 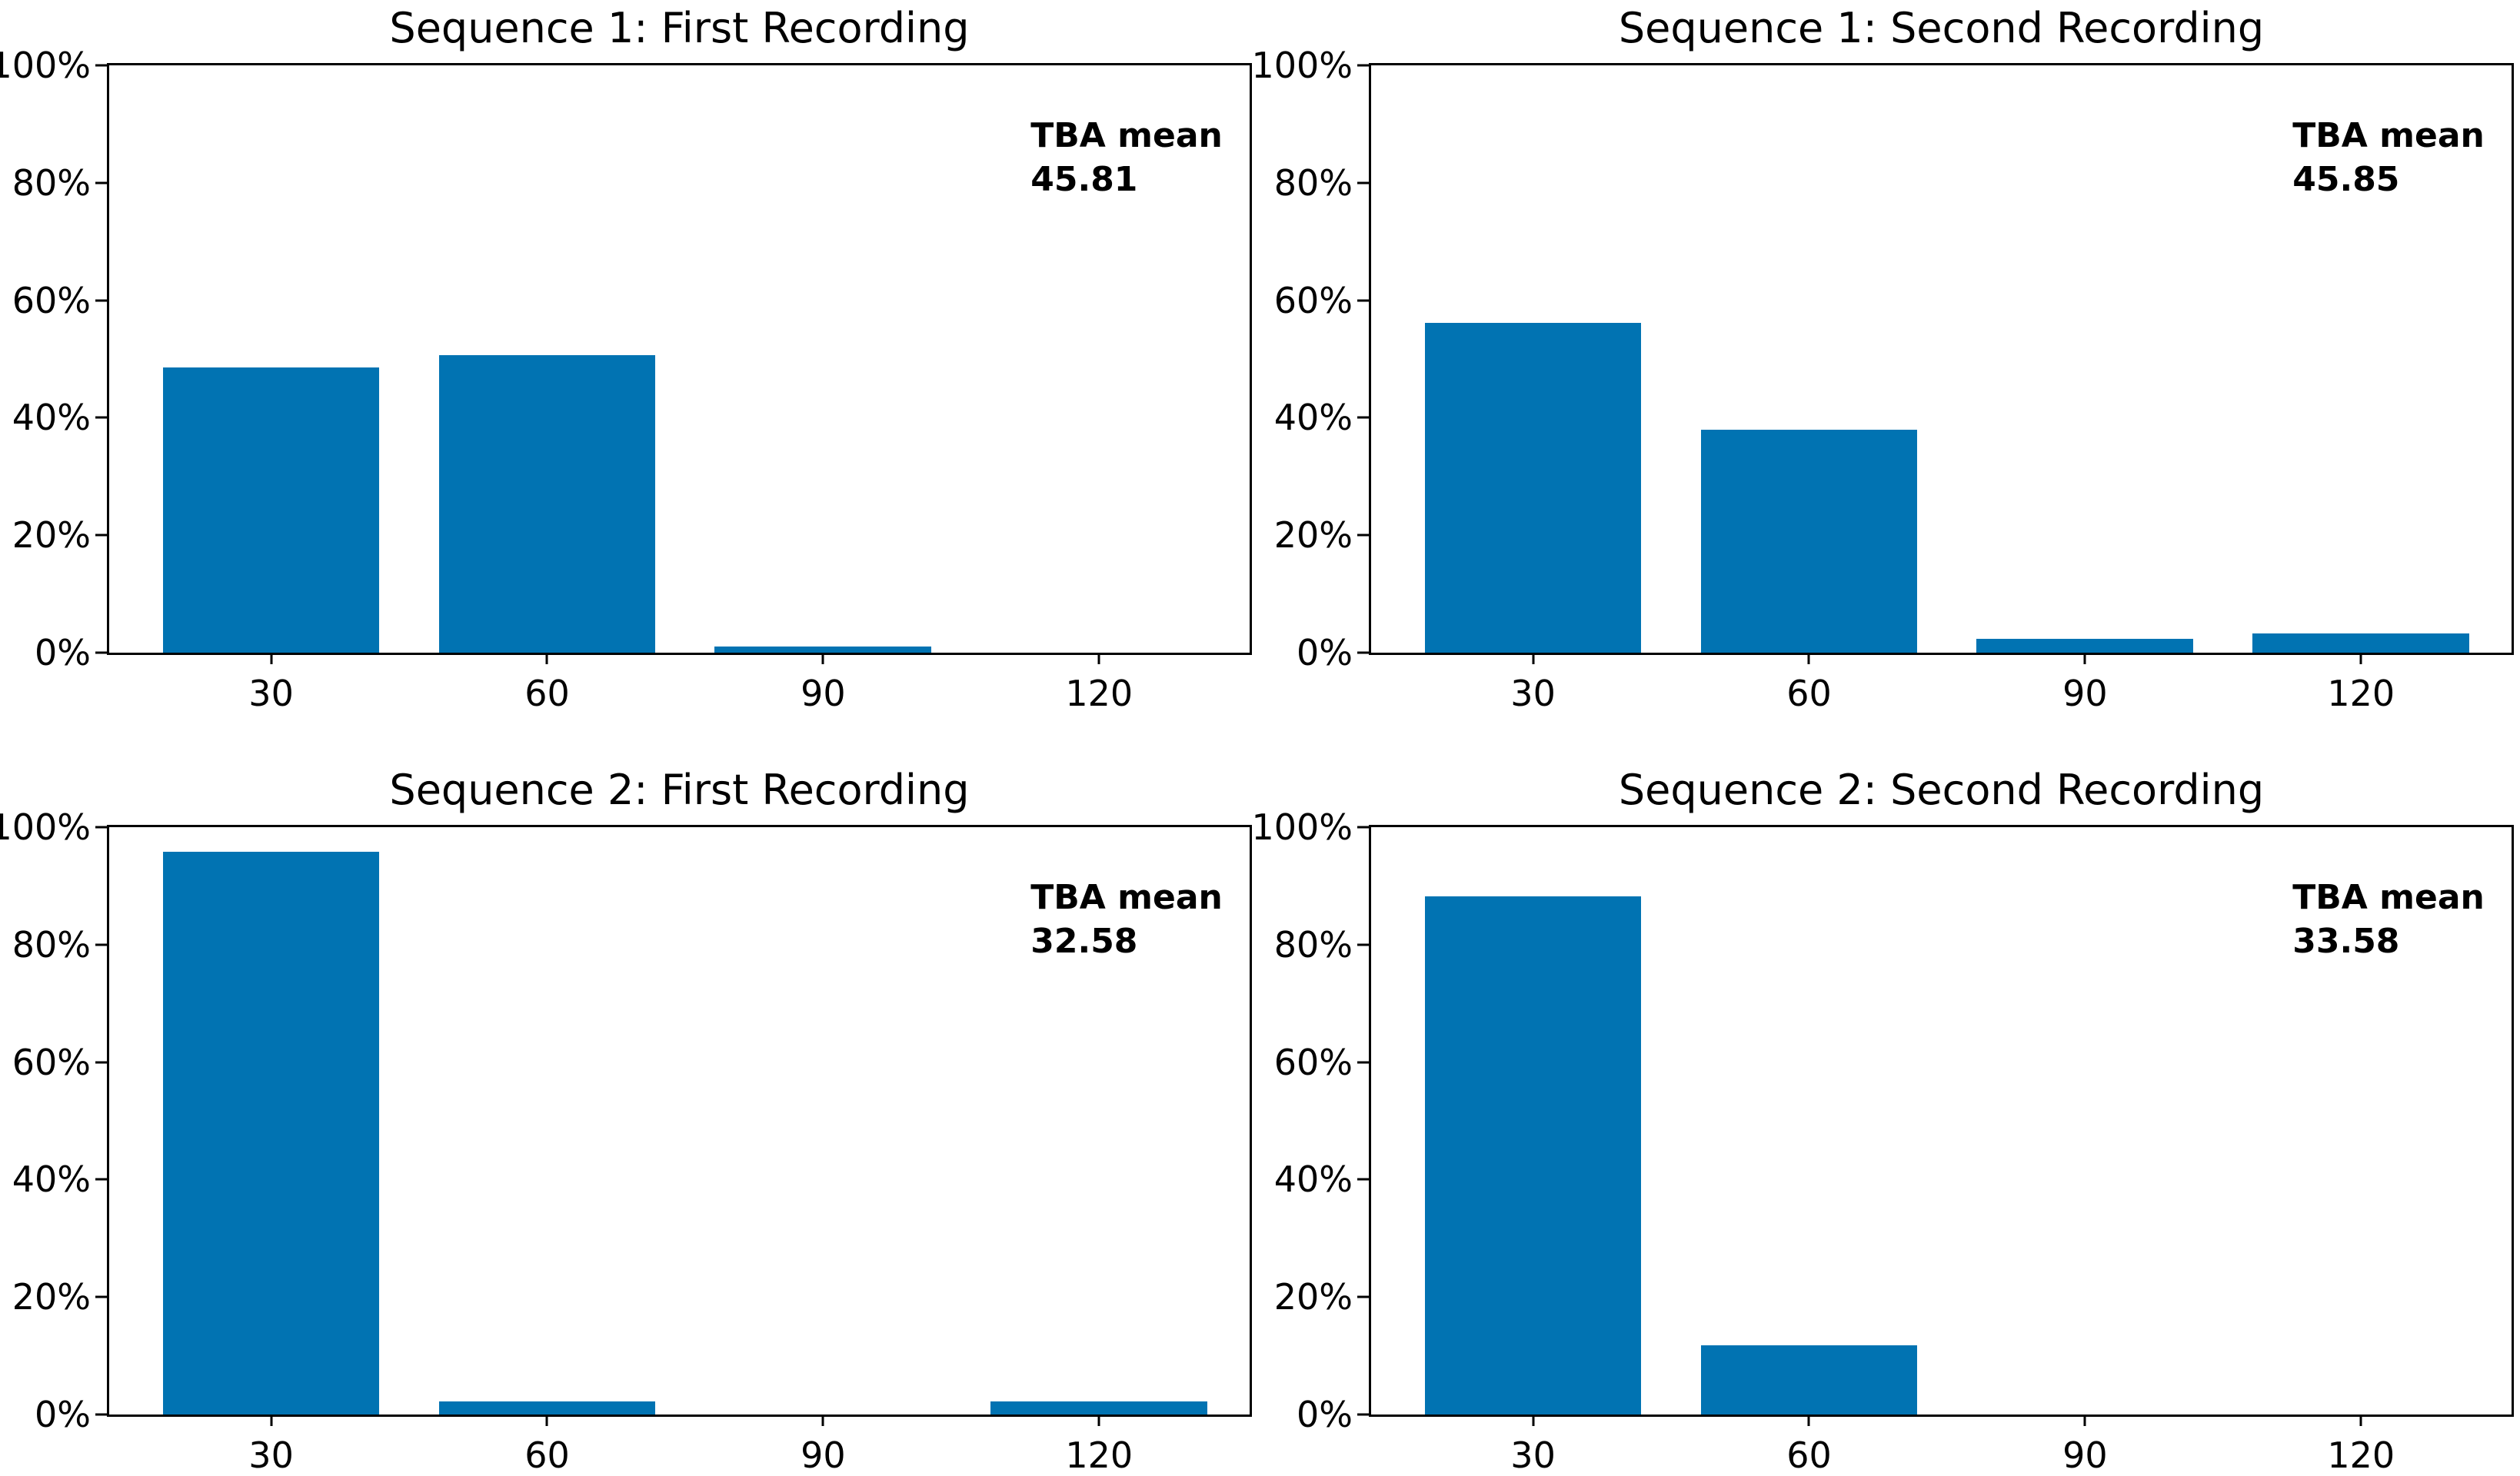 What do you see at coordinates (679, 28) in the screenshot?
I see `chart-title: Sequence 1: First Recording` at bounding box center [679, 28].